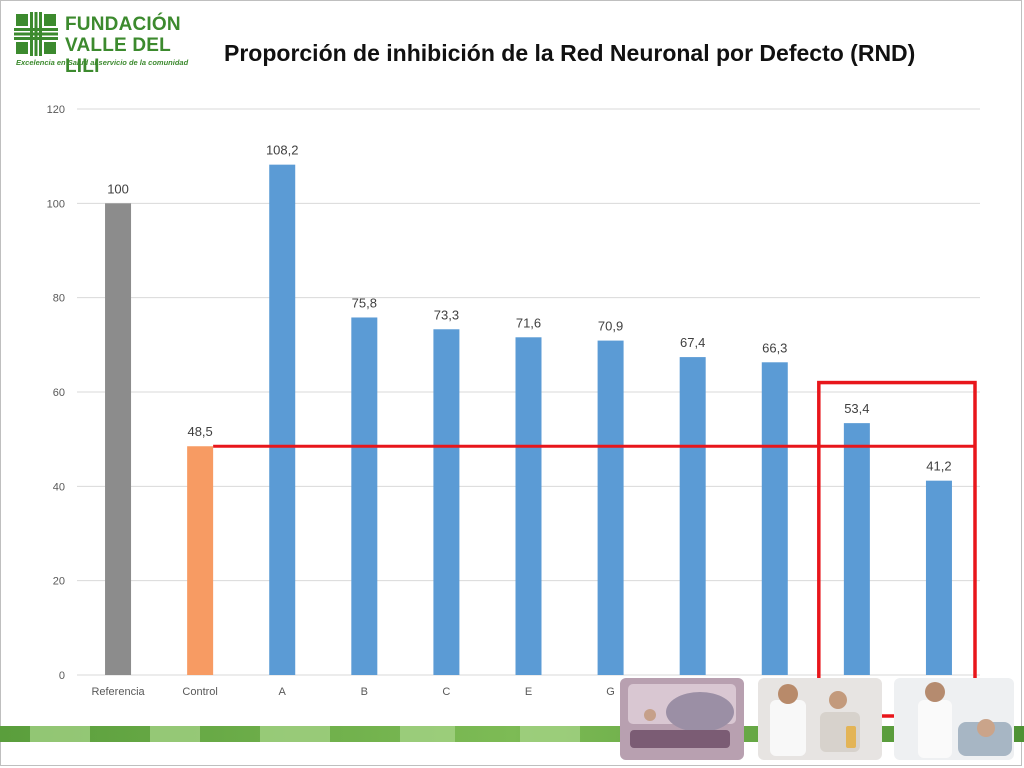  What do you see at coordinates (59, 393) in the screenshot?
I see `y-tick-label: 60` at bounding box center [59, 393].